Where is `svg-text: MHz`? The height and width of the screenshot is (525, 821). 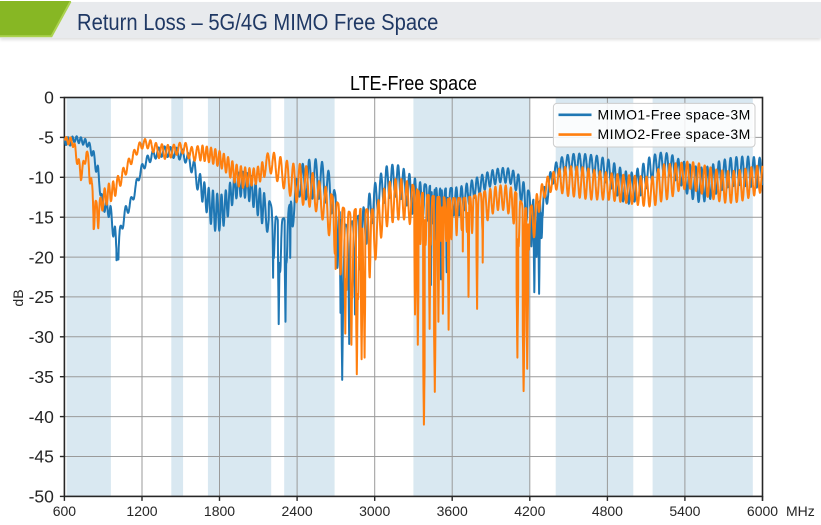 svg-text: MHz is located at coordinates (800, 511).